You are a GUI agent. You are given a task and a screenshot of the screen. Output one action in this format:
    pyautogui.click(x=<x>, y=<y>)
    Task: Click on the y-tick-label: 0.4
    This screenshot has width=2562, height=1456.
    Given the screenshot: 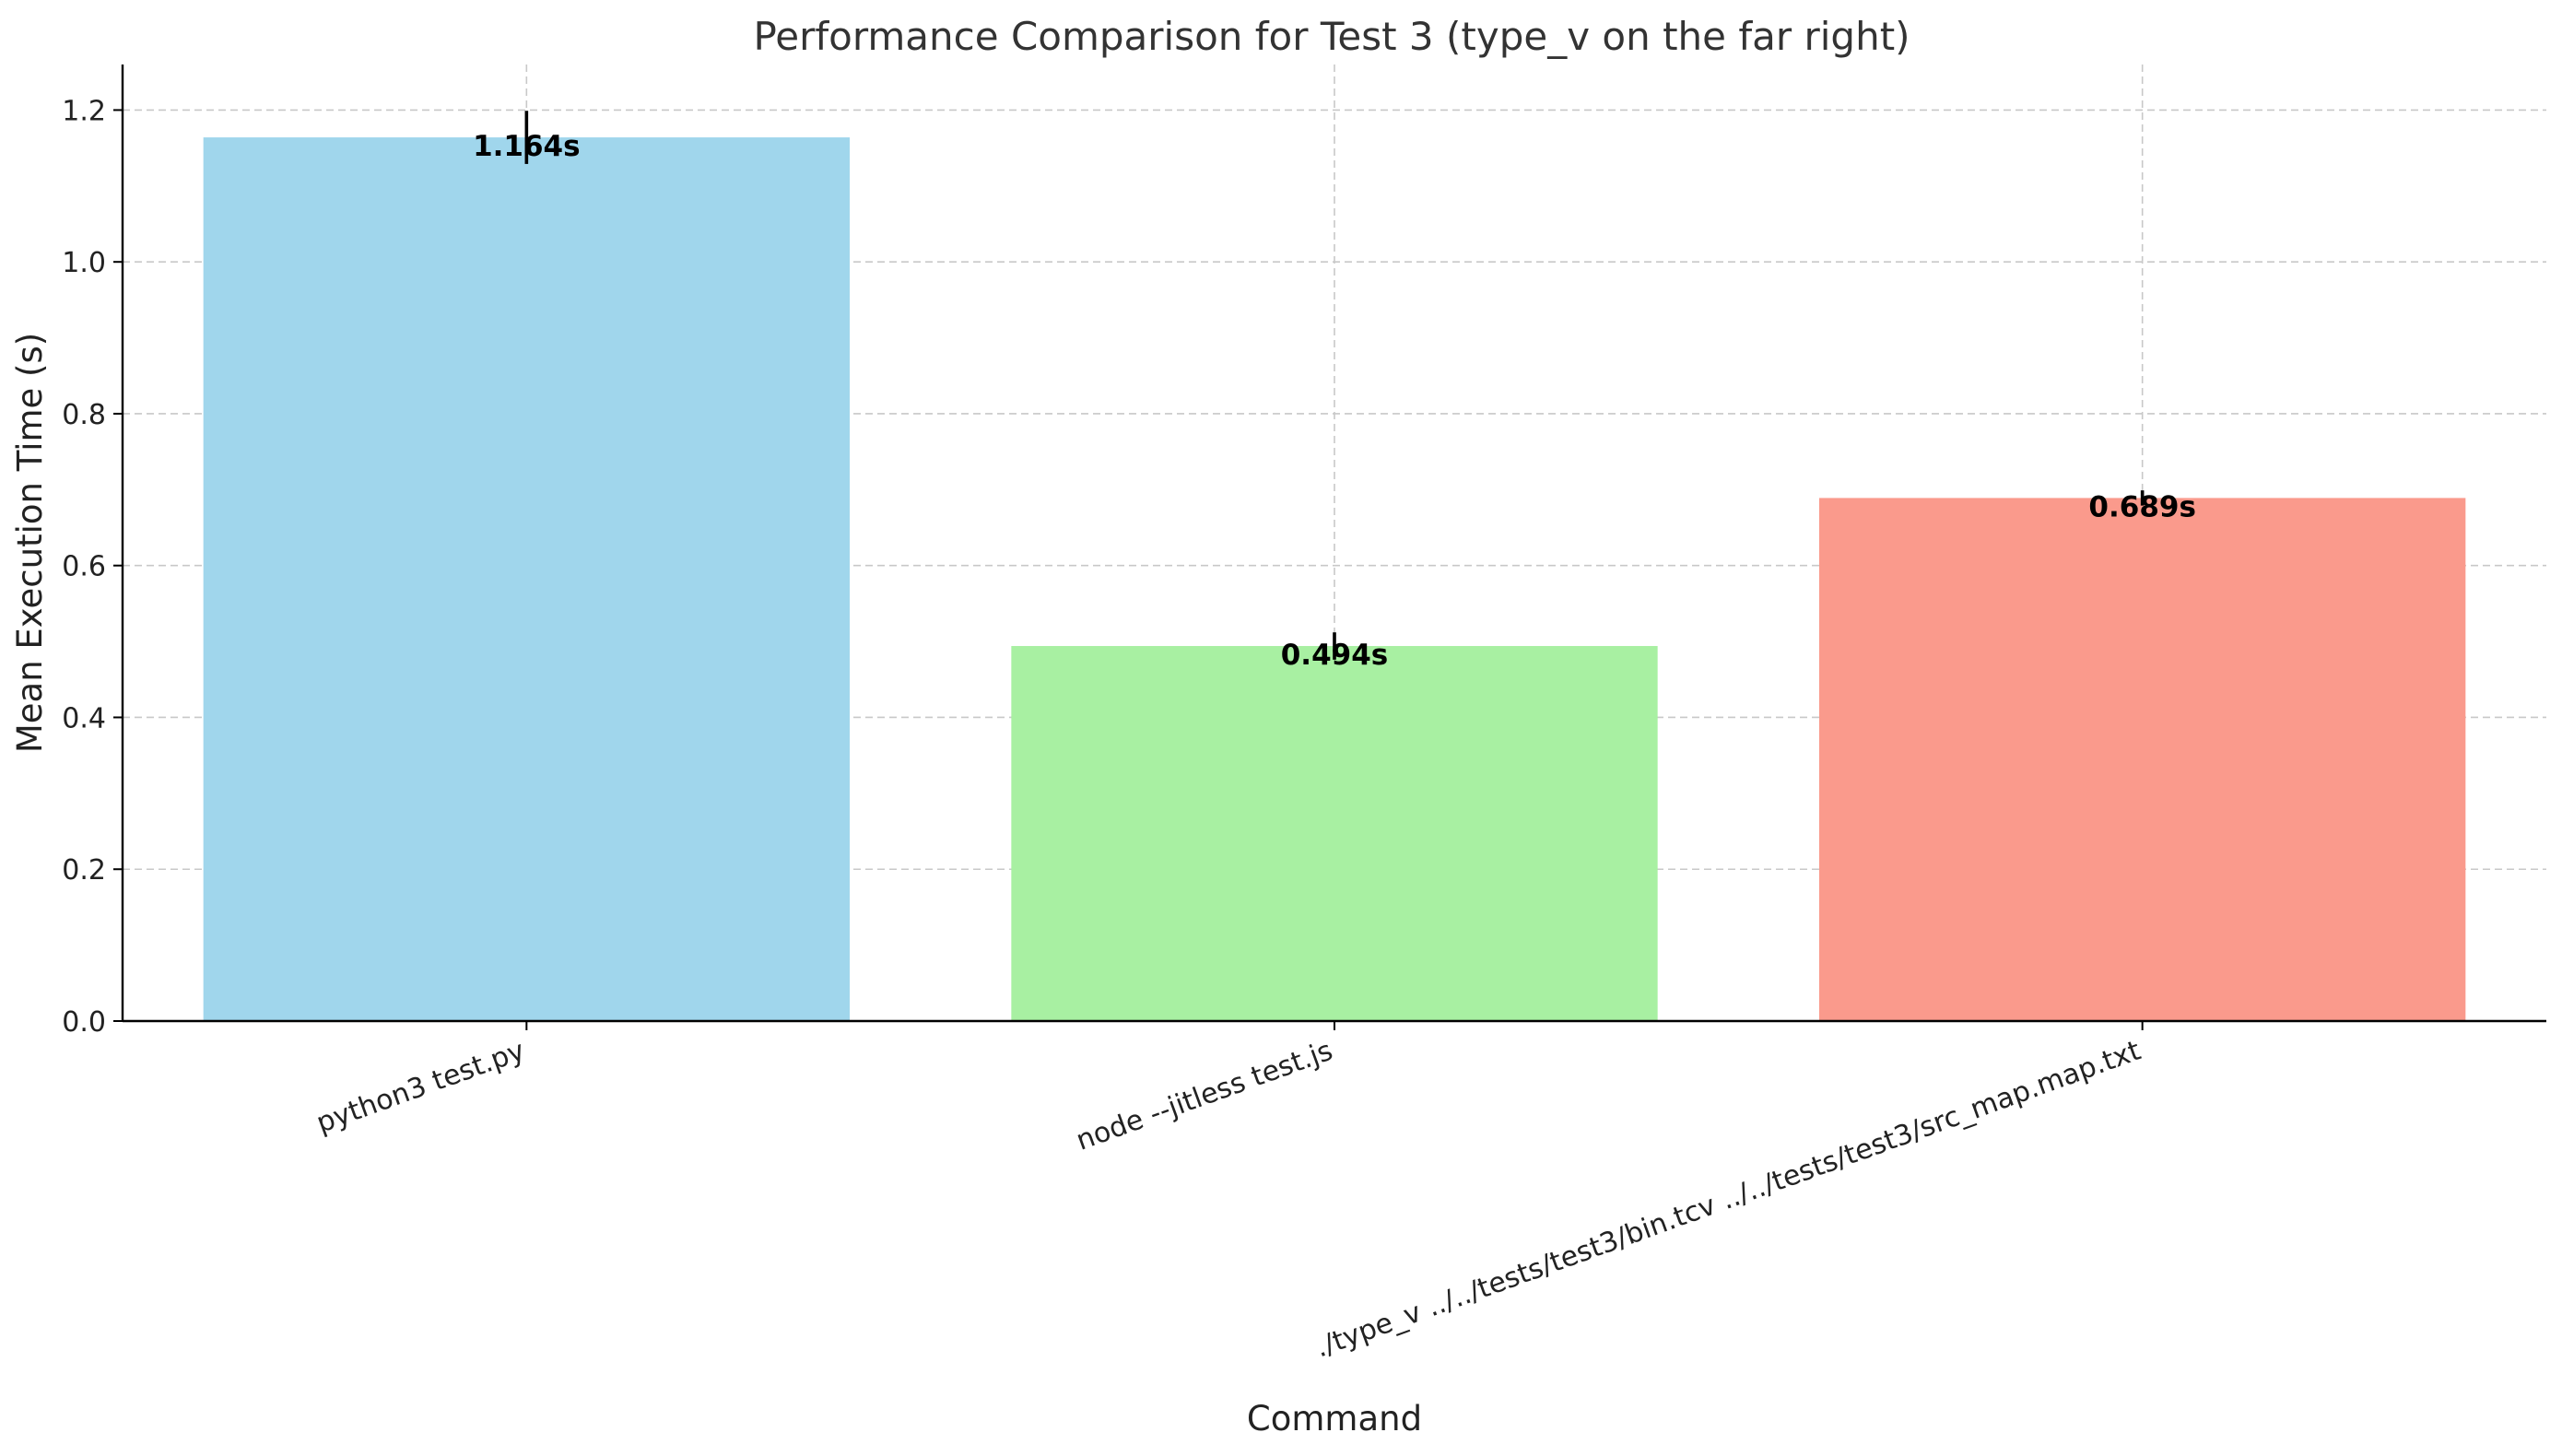 What is the action you would take?
    pyautogui.click(x=84, y=718)
    